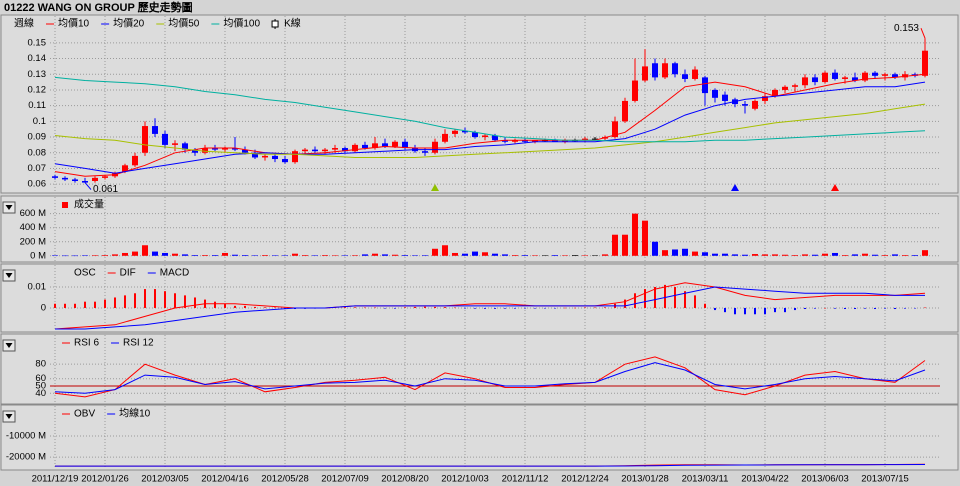 This screenshot has height=486, width=960. What do you see at coordinates (26, 436) in the screenshot?
I see `y-tick-label: -10000 M` at bounding box center [26, 436].